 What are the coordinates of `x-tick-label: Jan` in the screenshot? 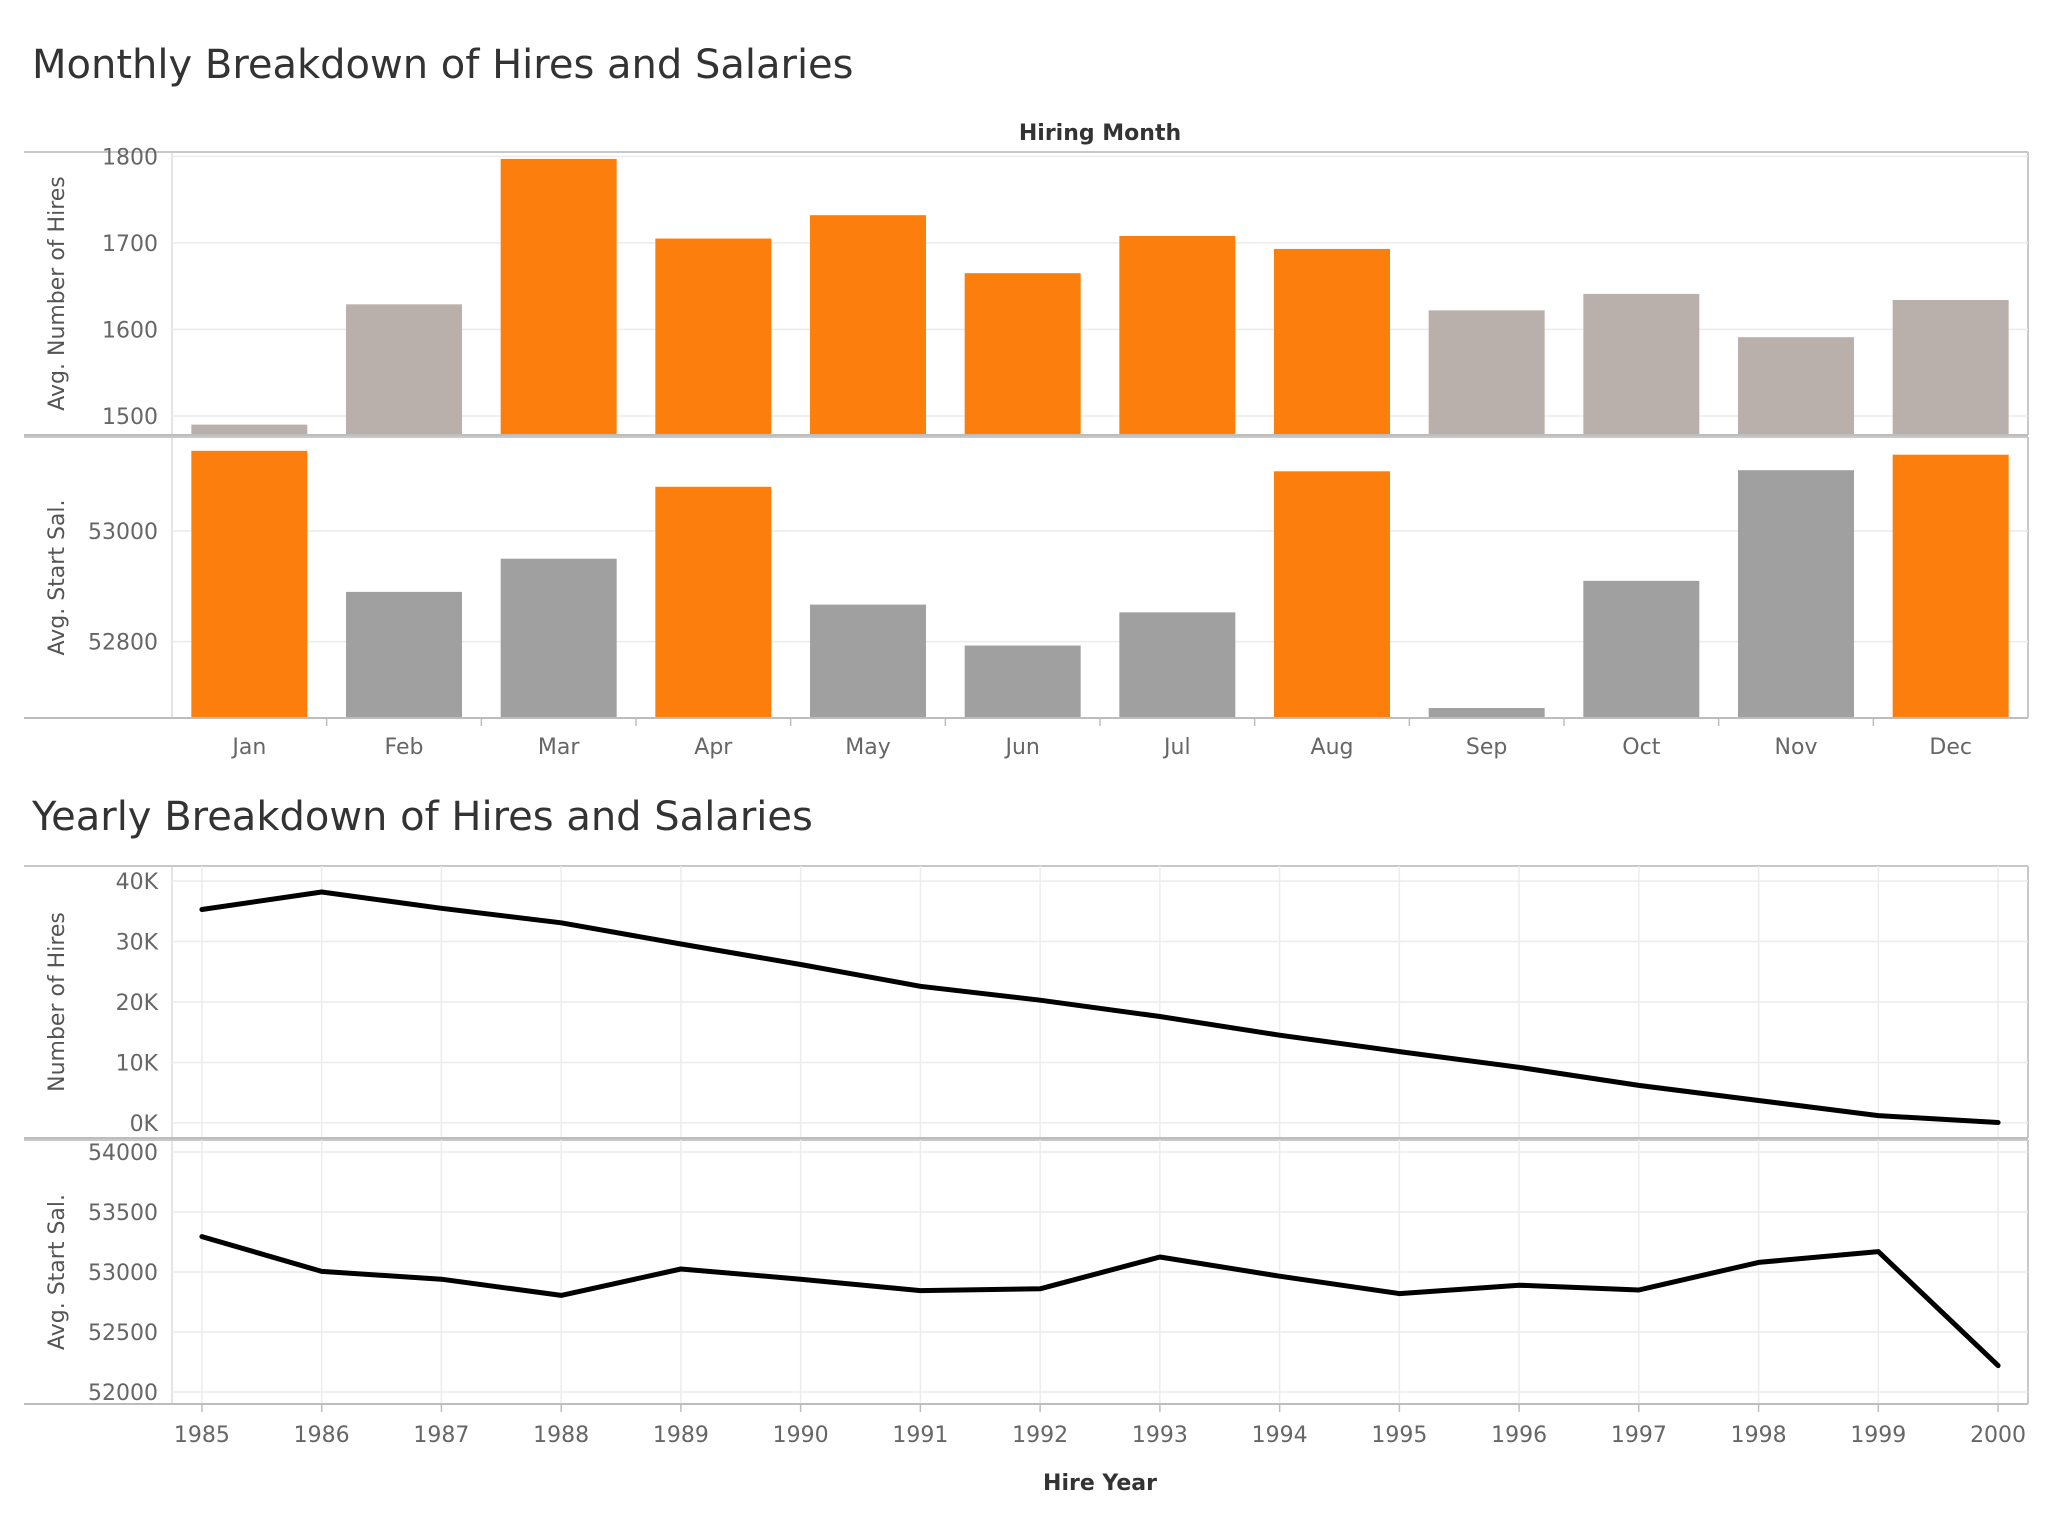 It's located at (248, 747).